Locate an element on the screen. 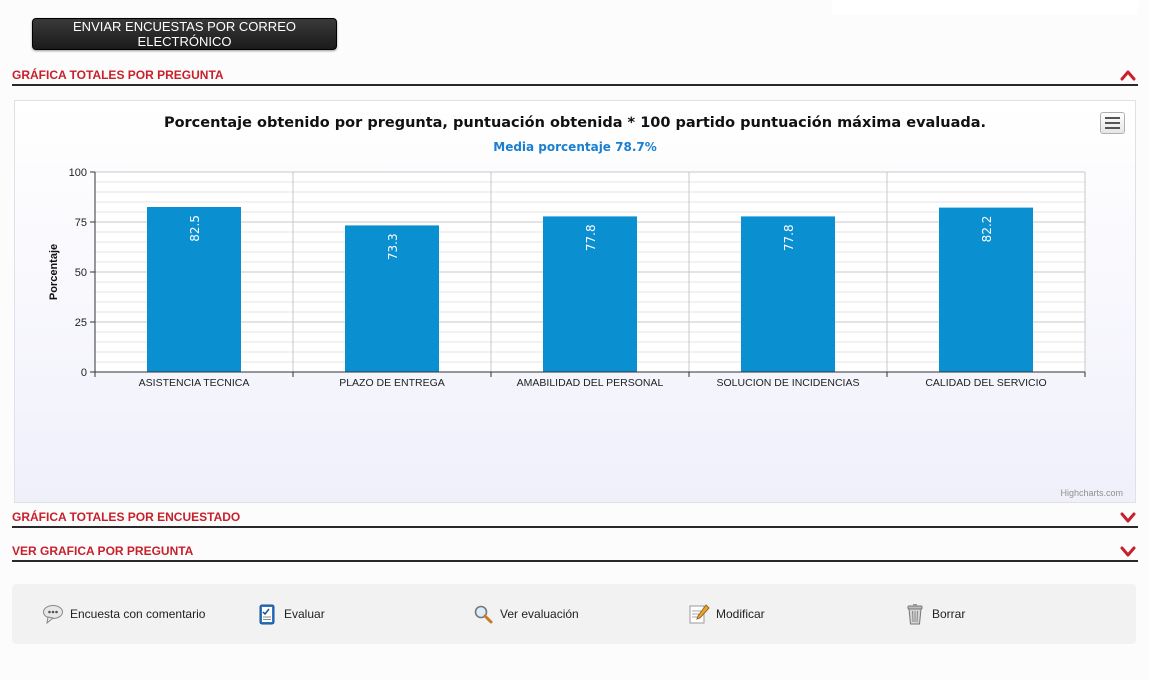 This screenshot has height=680, width=1150. y-tick-label: 100 is located at coordinates (78, 173).